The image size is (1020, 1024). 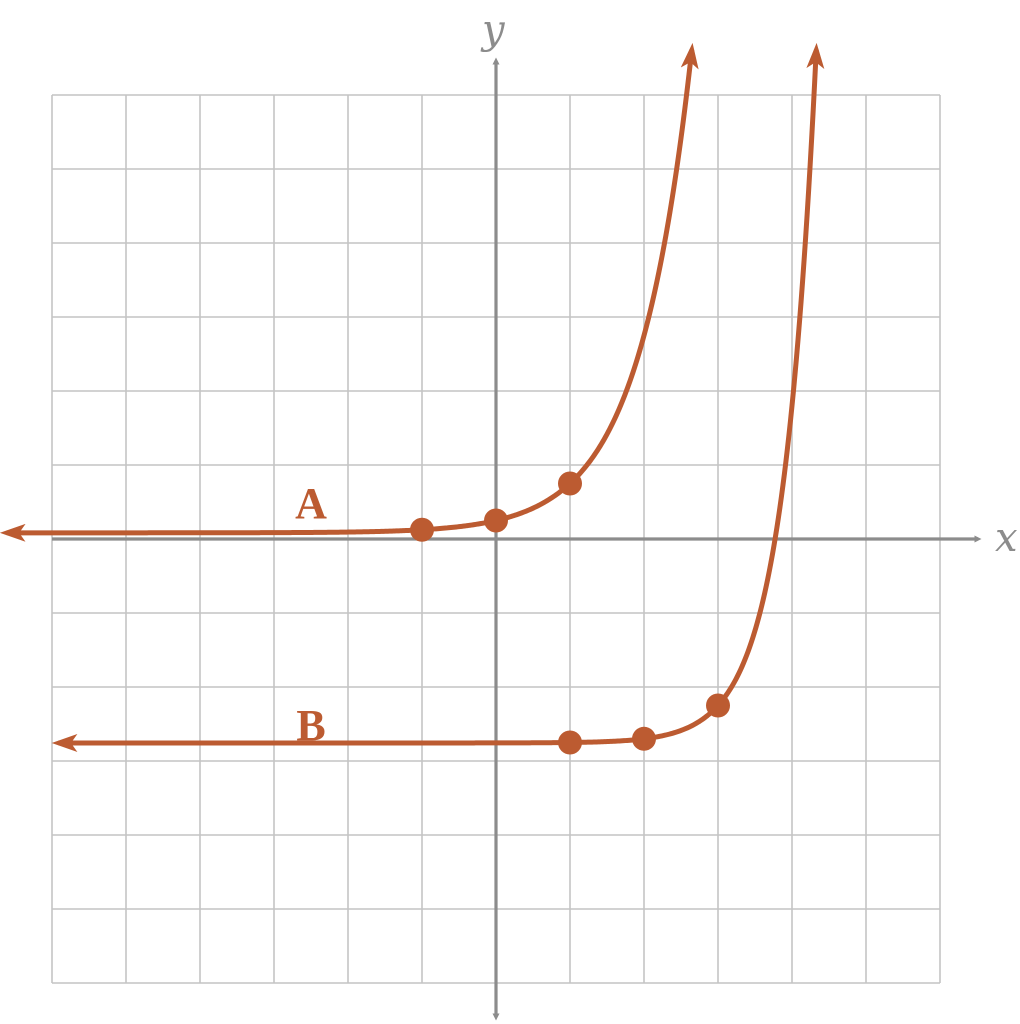 I want to click on y-axis-label: y, so click(x=493, y=30).